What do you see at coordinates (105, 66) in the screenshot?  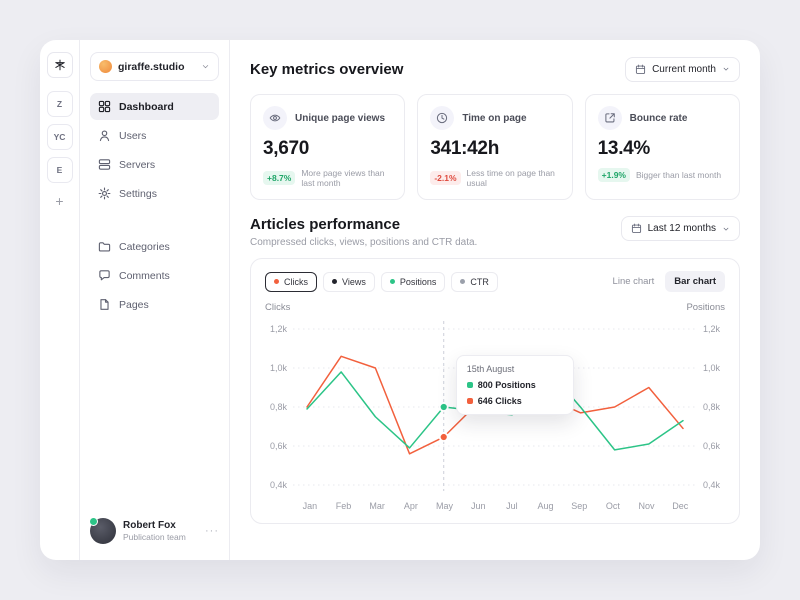 I see `workspace-logo-icon` at bounding box center [105, 66].